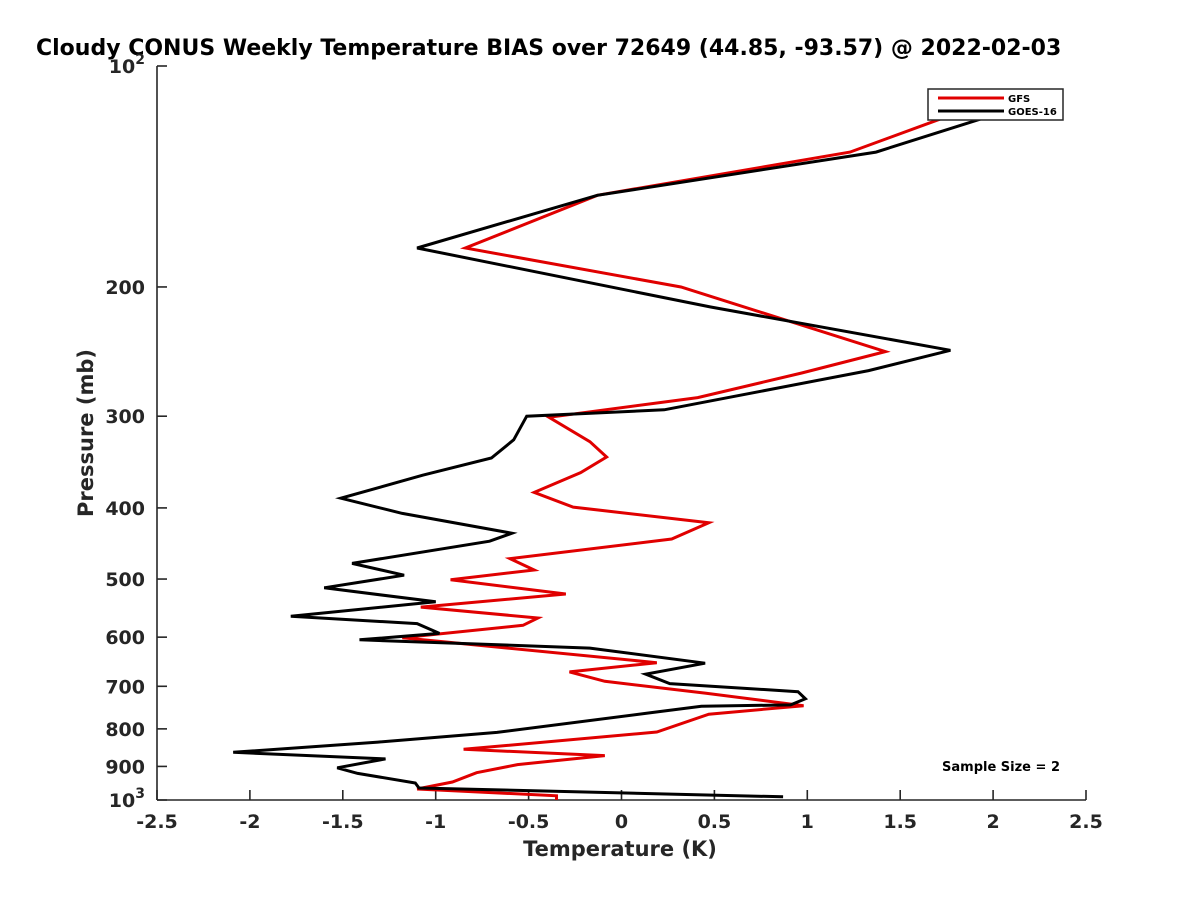 Image resolution: width=1200 pixels, height=900 pixels. I want to click on x-axis-label: Temperature (K), so click(620, 849).